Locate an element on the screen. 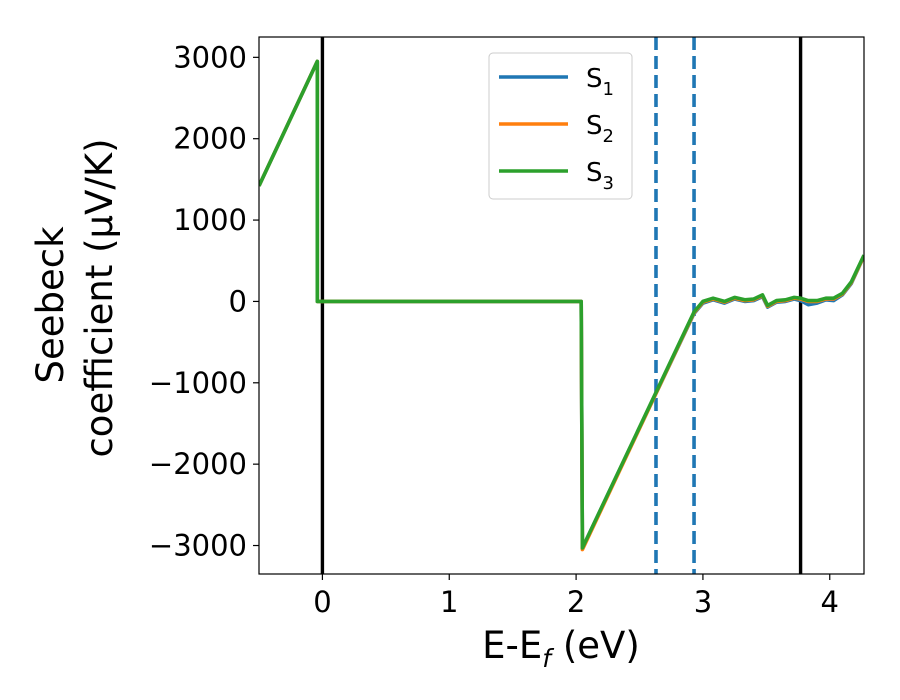 The width and height of the screenshot is (900, 700). legend: S1 S2 S3 is located at coordinates (560, 126).